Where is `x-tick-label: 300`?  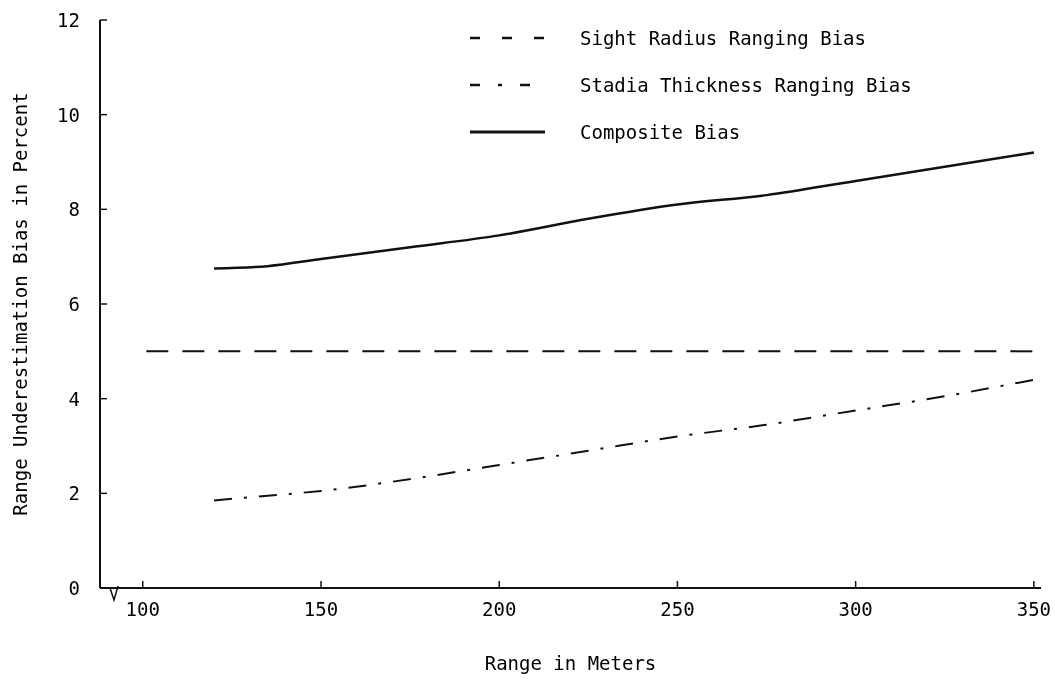 x-tick-label: 300 is located at coordinates (855, 609).